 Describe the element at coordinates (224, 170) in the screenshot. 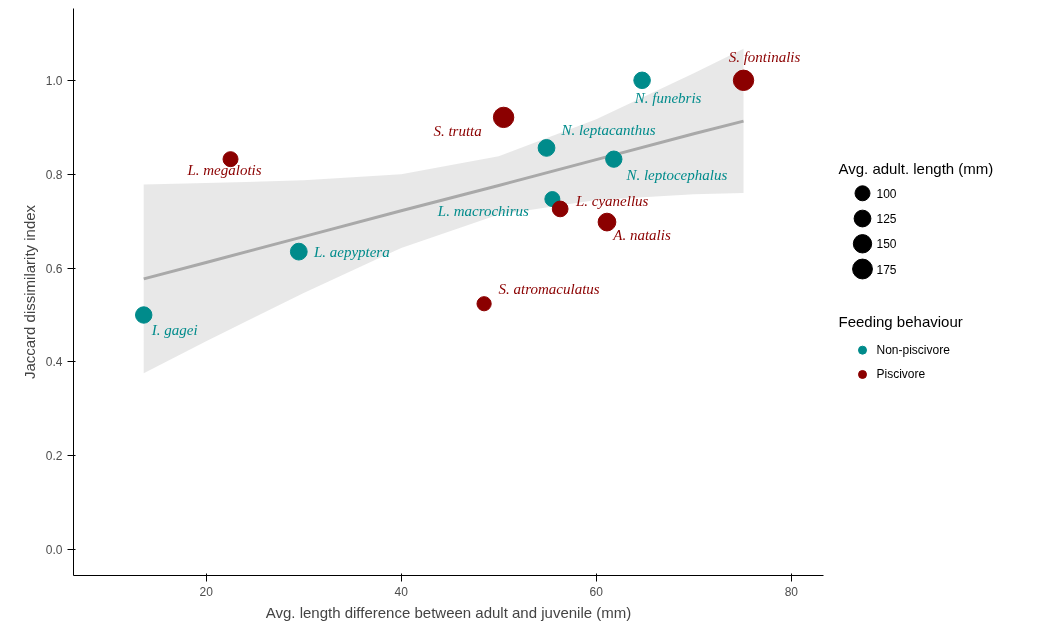

I see `annotation: L. megalotis` at that location.